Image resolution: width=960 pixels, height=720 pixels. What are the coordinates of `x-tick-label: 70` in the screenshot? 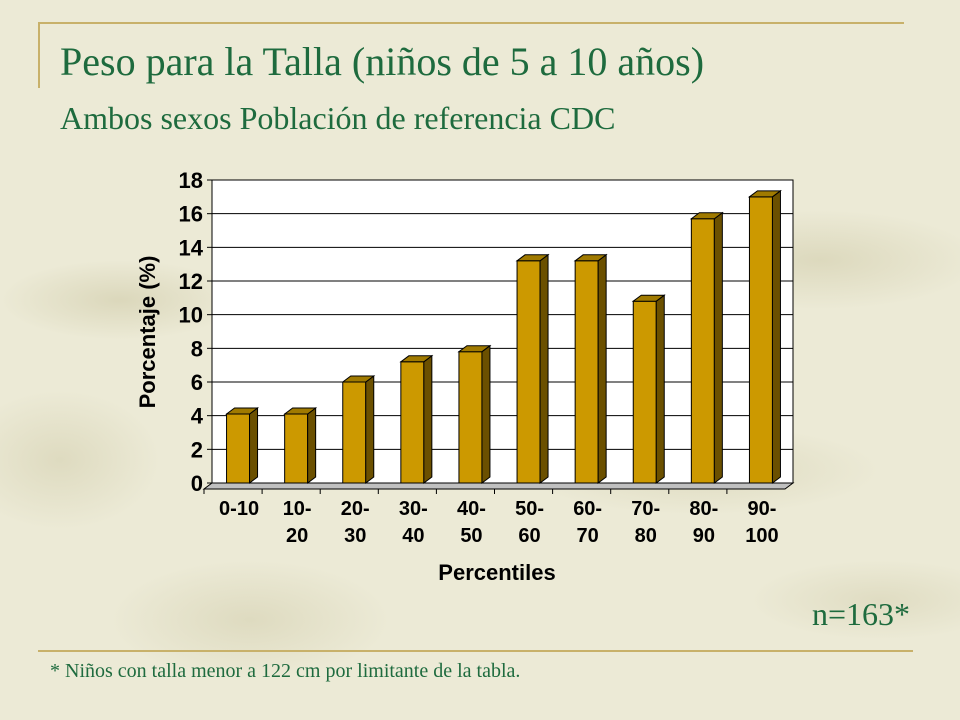 It's located at (588, 536).